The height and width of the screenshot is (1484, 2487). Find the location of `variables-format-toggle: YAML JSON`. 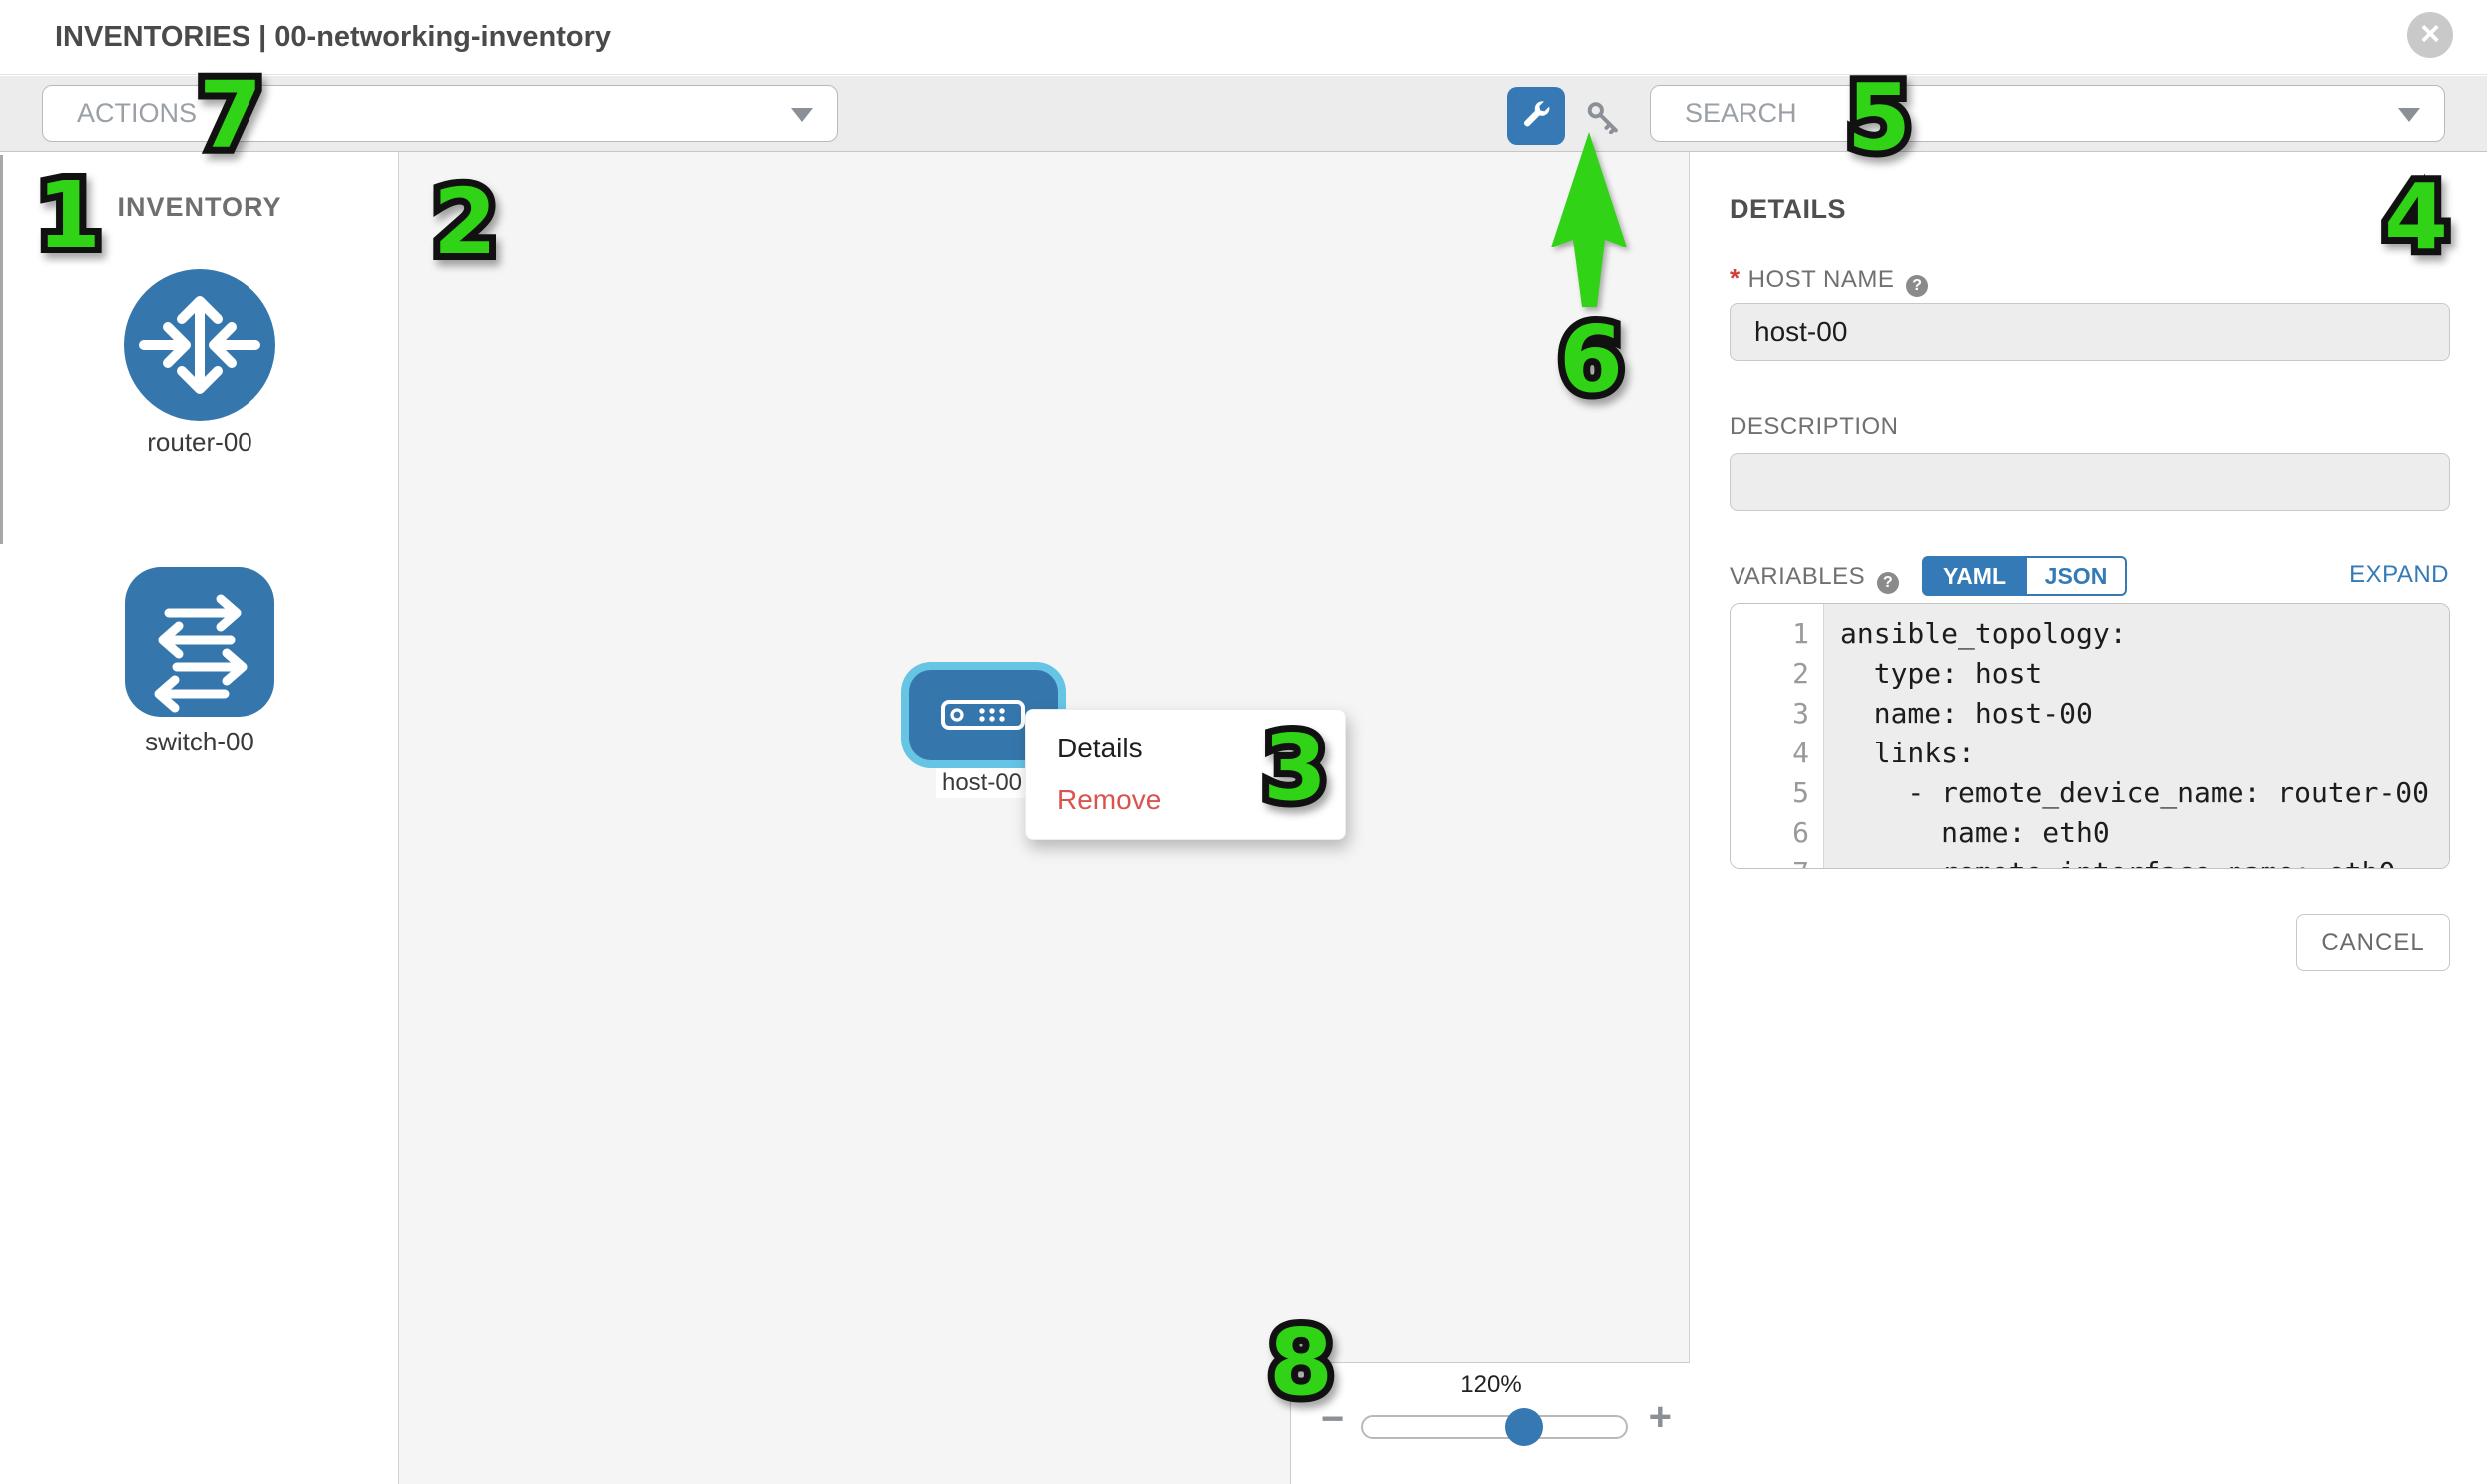

variables-format-toggle: YAML JSON is located at coordinates (2024, 576).